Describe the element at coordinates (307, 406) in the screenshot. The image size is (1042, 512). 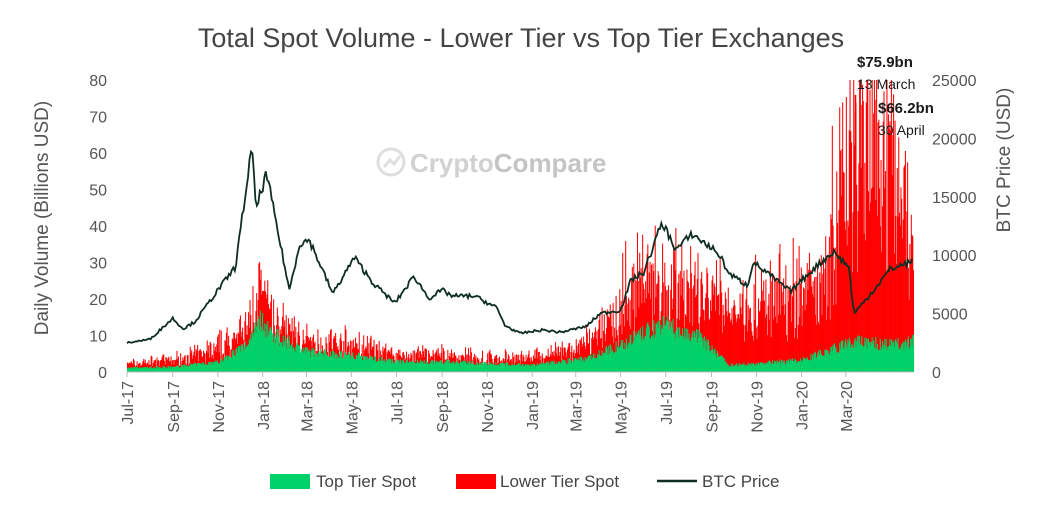
I see `x-tick-label: Mar-18` at that location.